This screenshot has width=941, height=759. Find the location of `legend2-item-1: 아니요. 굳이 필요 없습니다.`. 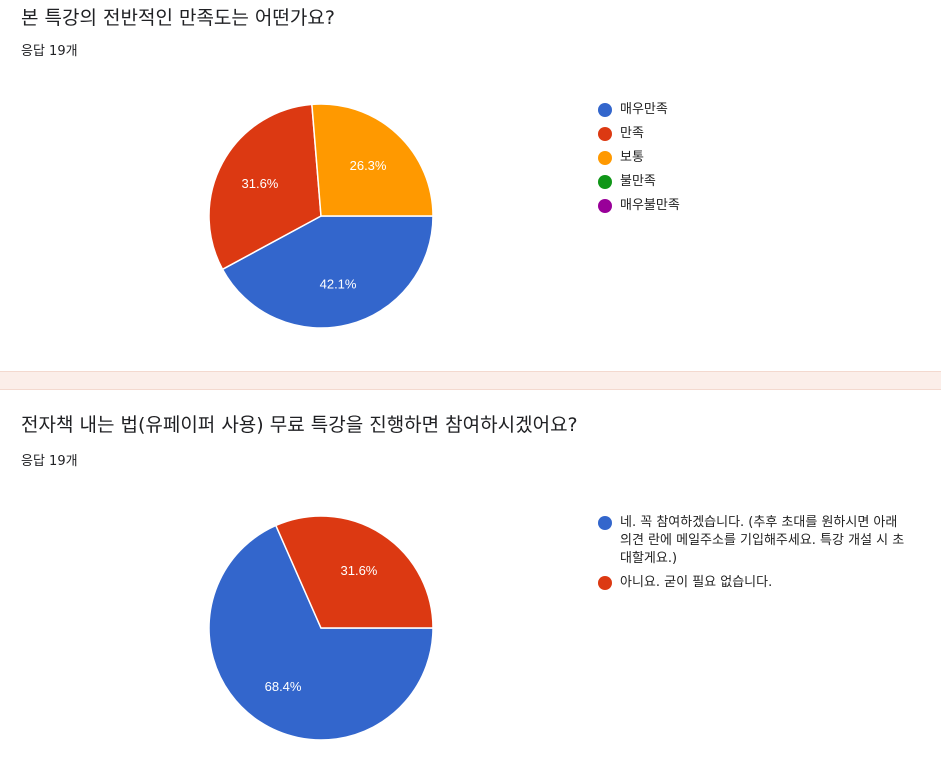

legend2-item-1: 아니요. 굳이 필요 없습니다. is located at coordinates (754, 583).